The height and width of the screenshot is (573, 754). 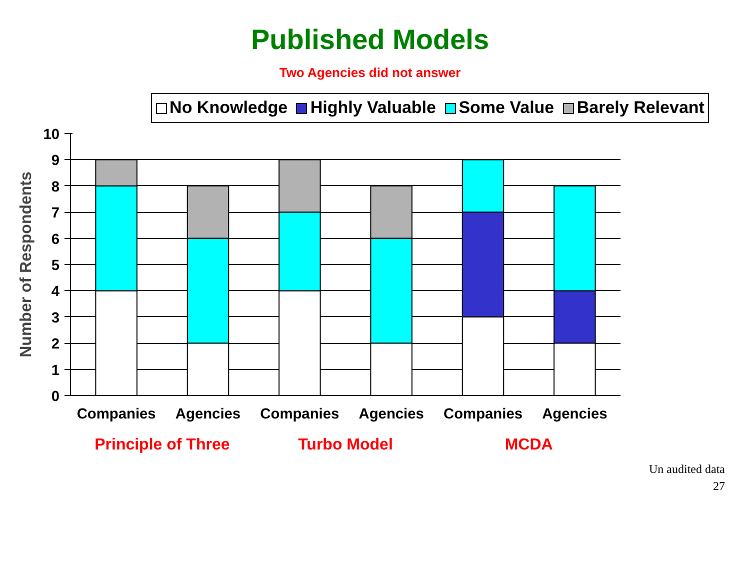 I want to click on text: Turbo Model, so click(x=345, y=445).